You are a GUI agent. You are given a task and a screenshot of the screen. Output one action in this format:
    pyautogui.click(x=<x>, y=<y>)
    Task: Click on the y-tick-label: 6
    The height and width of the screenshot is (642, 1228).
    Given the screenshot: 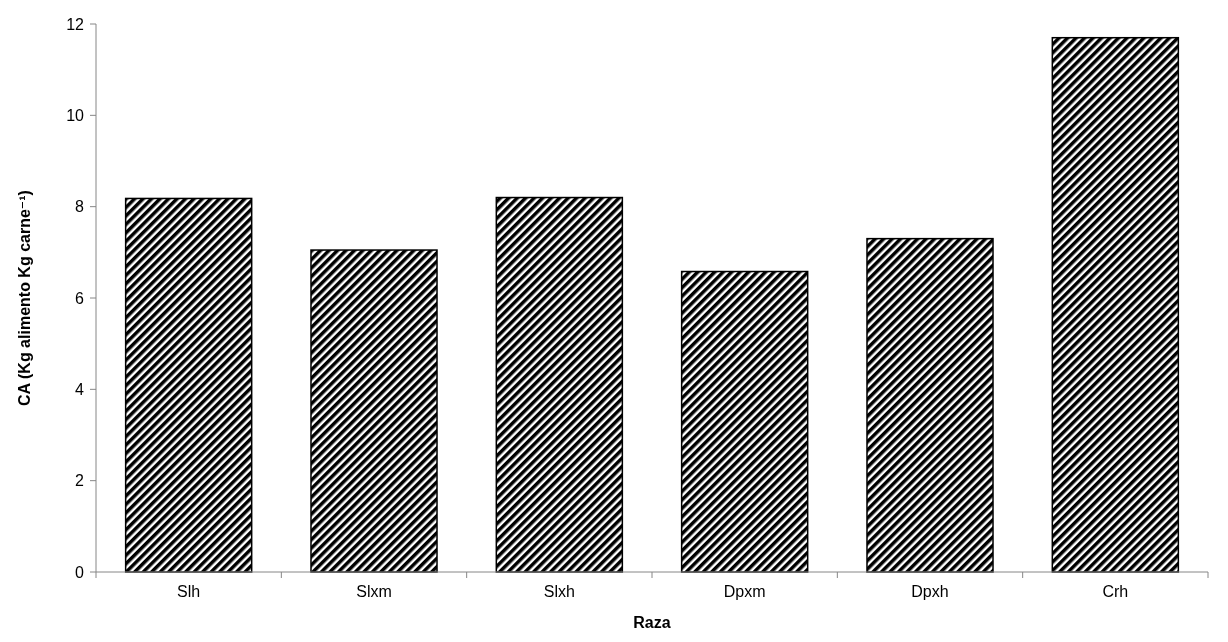 What is the action you would take?
    pyautogui.click(x=80, y=298)
    